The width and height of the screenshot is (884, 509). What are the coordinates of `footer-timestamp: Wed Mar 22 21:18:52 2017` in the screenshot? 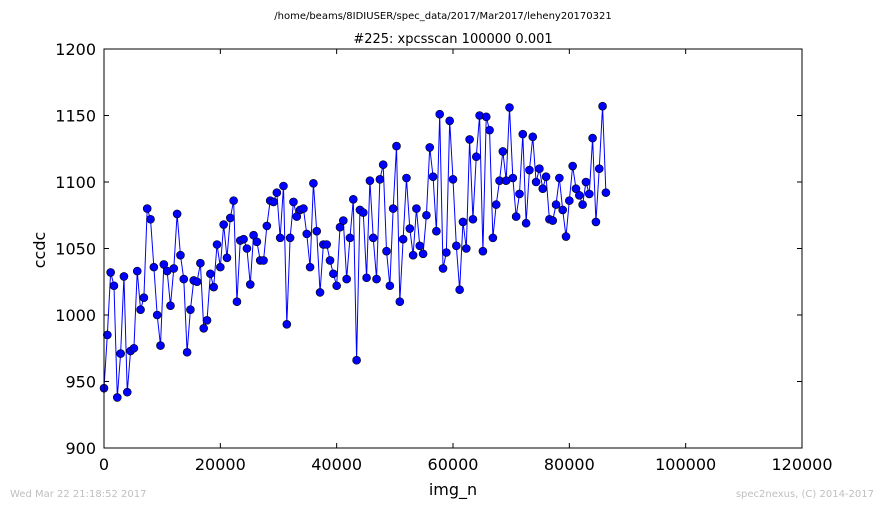 It's located at (78, 494).